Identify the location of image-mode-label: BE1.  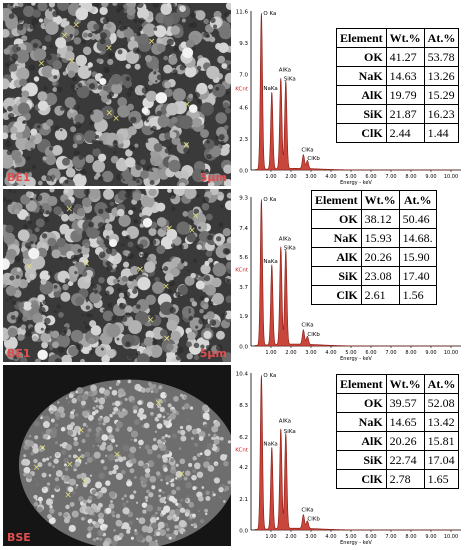
(19, 353).